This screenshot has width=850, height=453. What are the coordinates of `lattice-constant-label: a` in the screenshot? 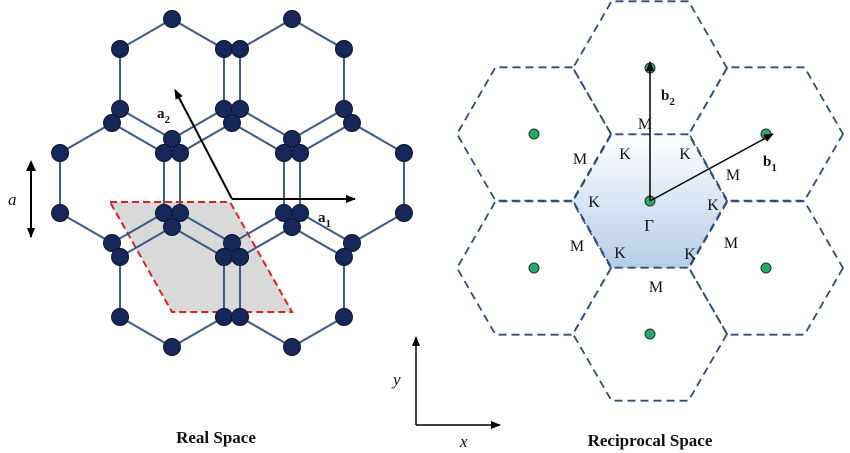 It's located at (12, 199).